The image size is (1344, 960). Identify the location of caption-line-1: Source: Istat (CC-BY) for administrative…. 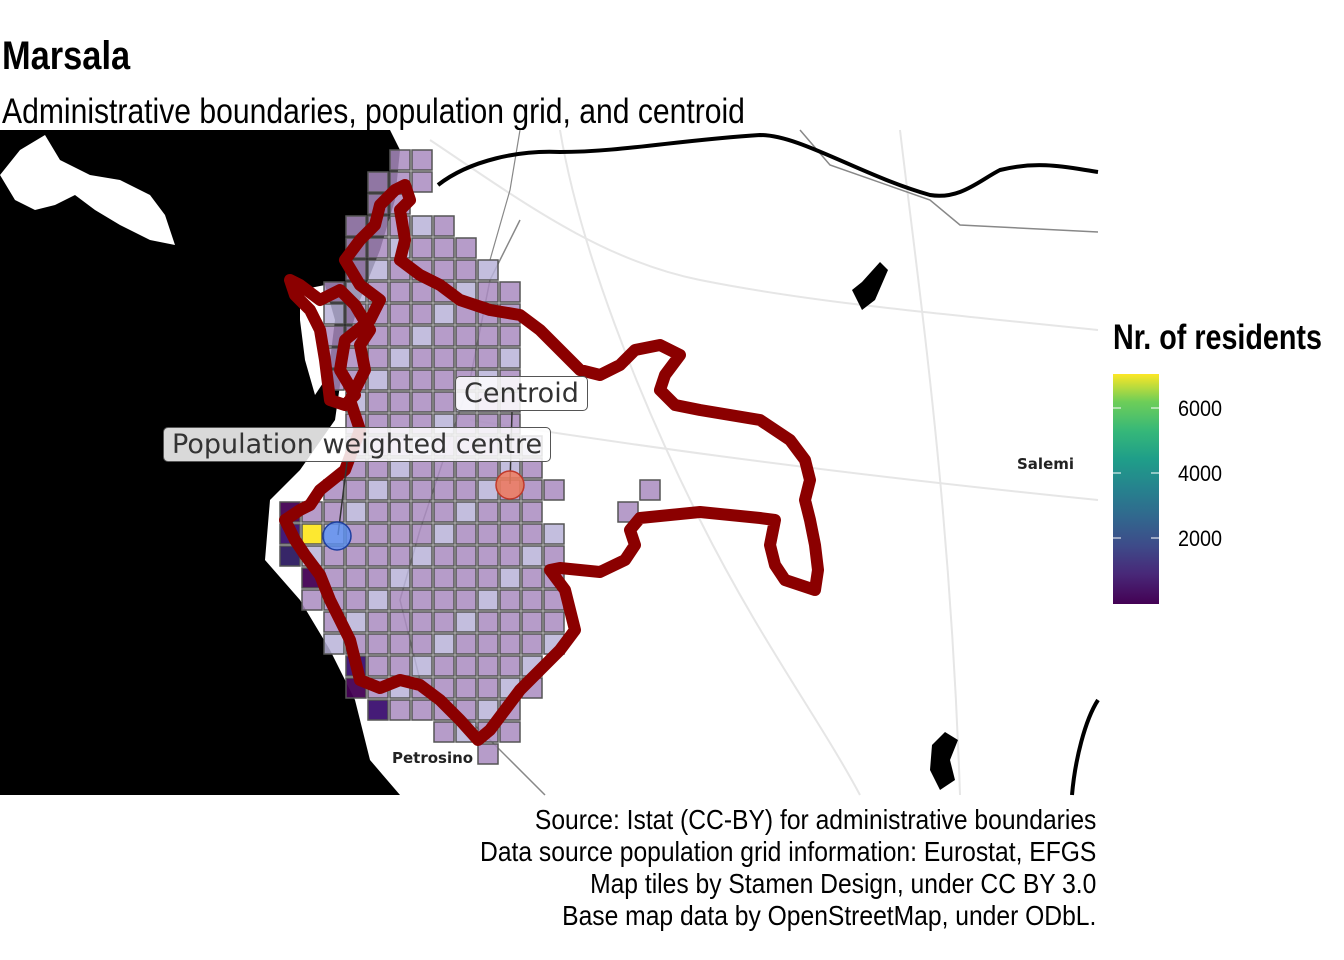
(815, 819).